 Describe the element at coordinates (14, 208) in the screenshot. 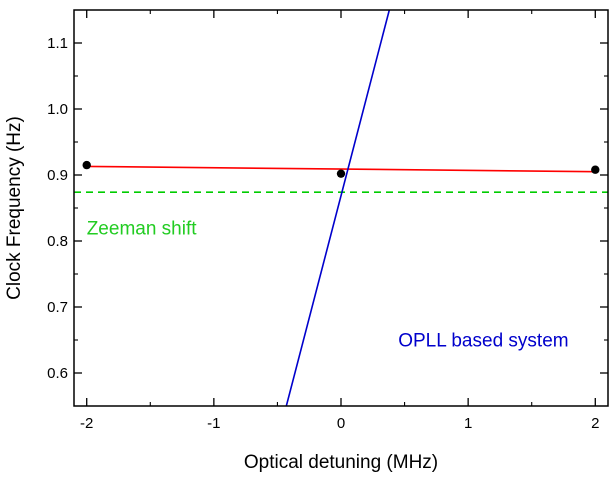

I see `y-axis-title: Clock Frequency (Hz)` at that location.